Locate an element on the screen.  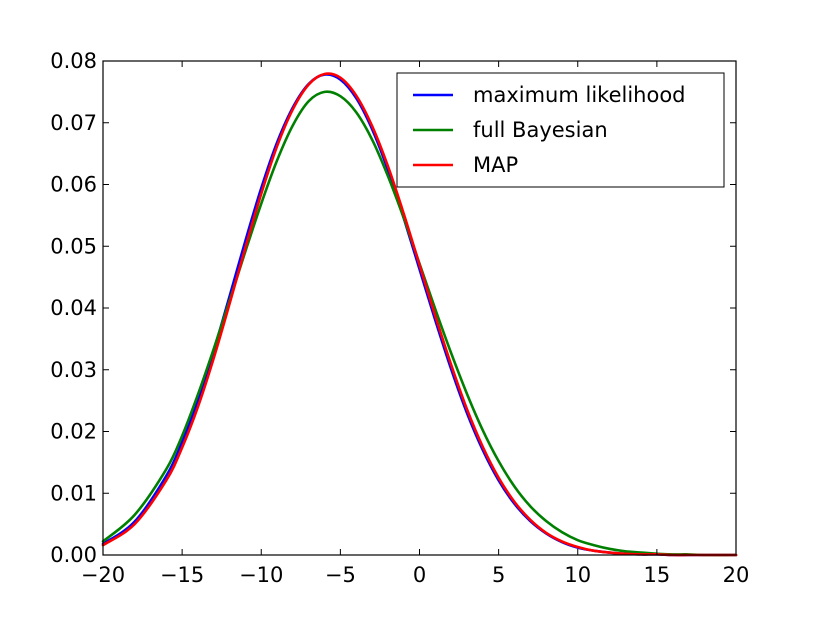
x-tick-label: −5 is located at coordinates (340, 575).